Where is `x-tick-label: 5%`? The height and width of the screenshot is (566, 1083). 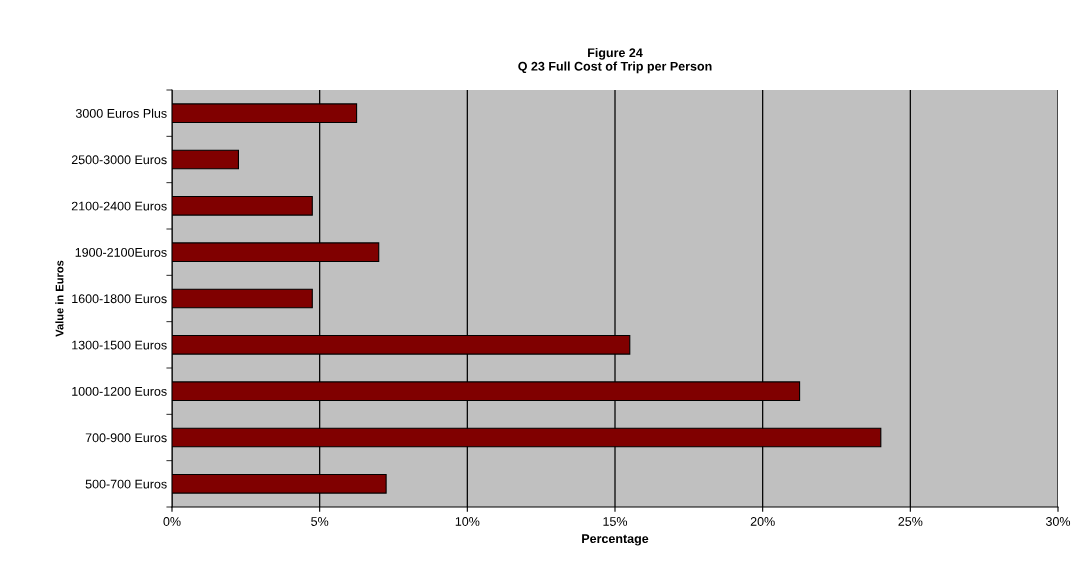
x-tick-label: 5% is located at coordinates (320, 521).